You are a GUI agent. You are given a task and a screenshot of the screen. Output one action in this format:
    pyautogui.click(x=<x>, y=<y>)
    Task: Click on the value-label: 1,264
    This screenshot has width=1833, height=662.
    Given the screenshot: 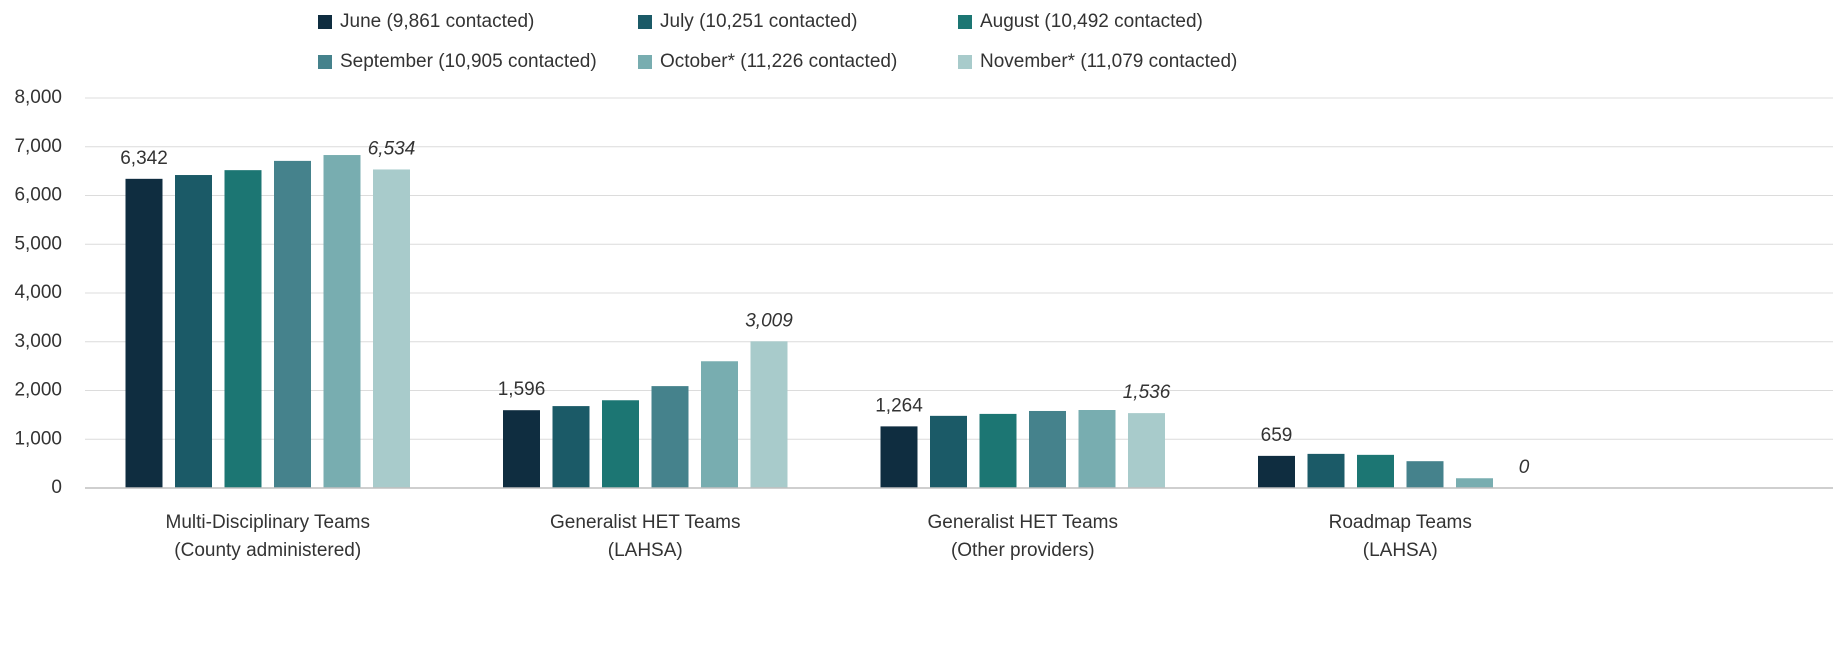 What is the action you would take?
    pyautogui.click(x=899, y=405)
    